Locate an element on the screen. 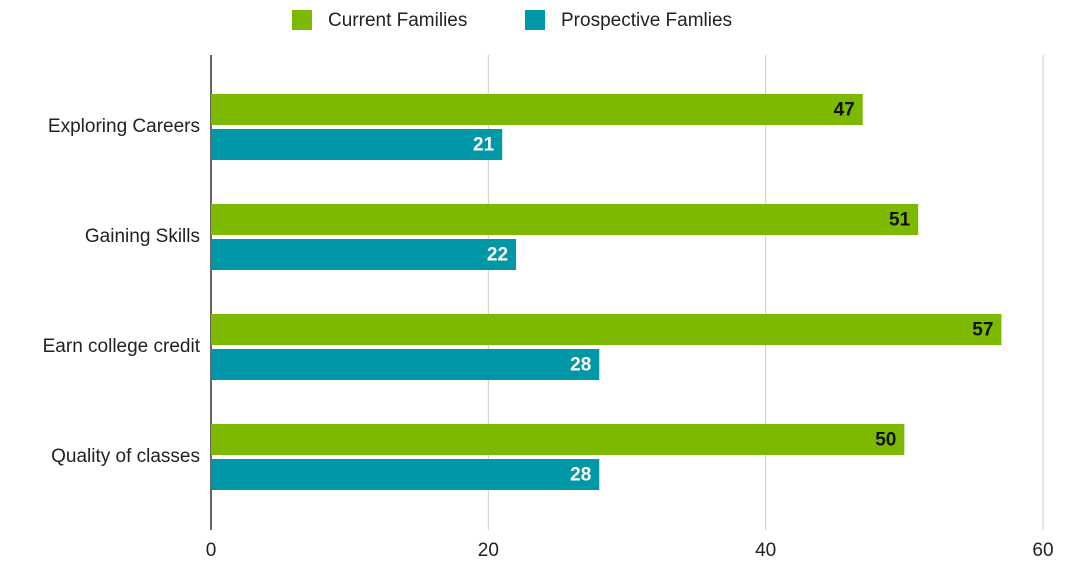 Image resolution: width=1065 pixels, height=562 pixels. value-label: 50 is located at coordinates (885, 440).